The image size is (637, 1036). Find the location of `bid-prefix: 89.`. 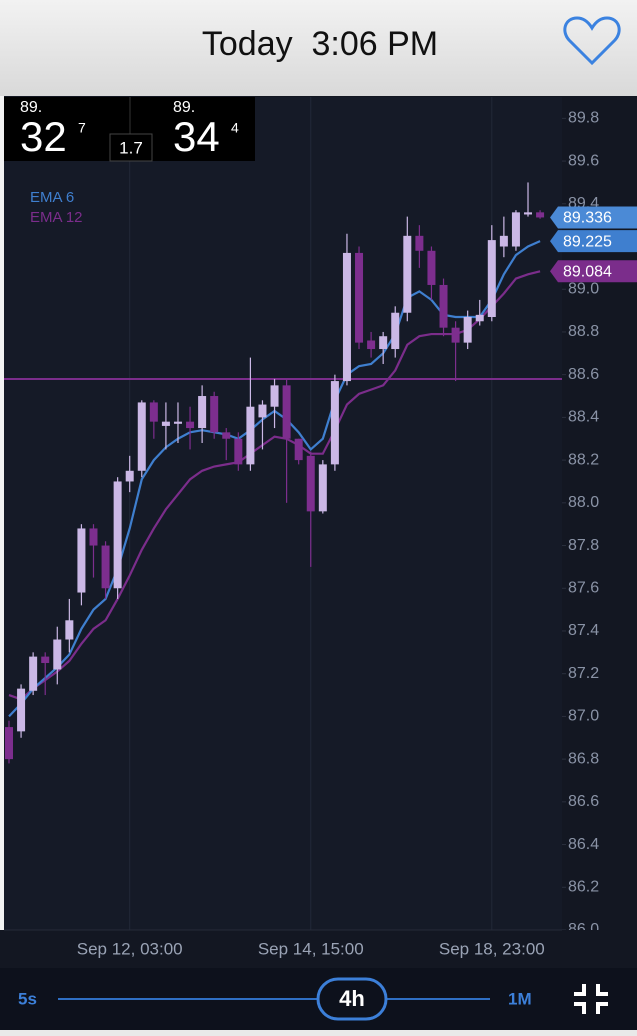

bid-prefix: 89. is located at coordinates (31, 107).